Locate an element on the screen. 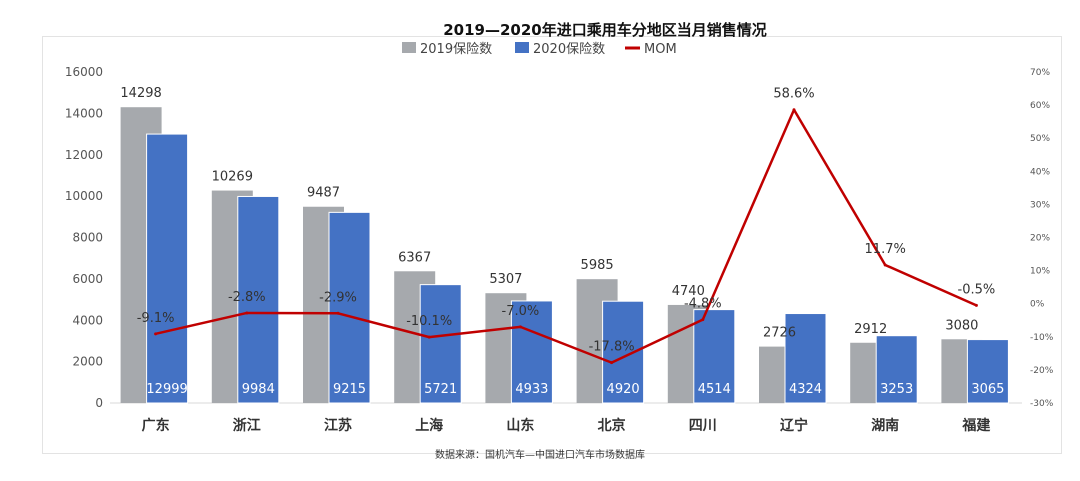  data-label-2019: 6367 is located at coordinates (414, 257).